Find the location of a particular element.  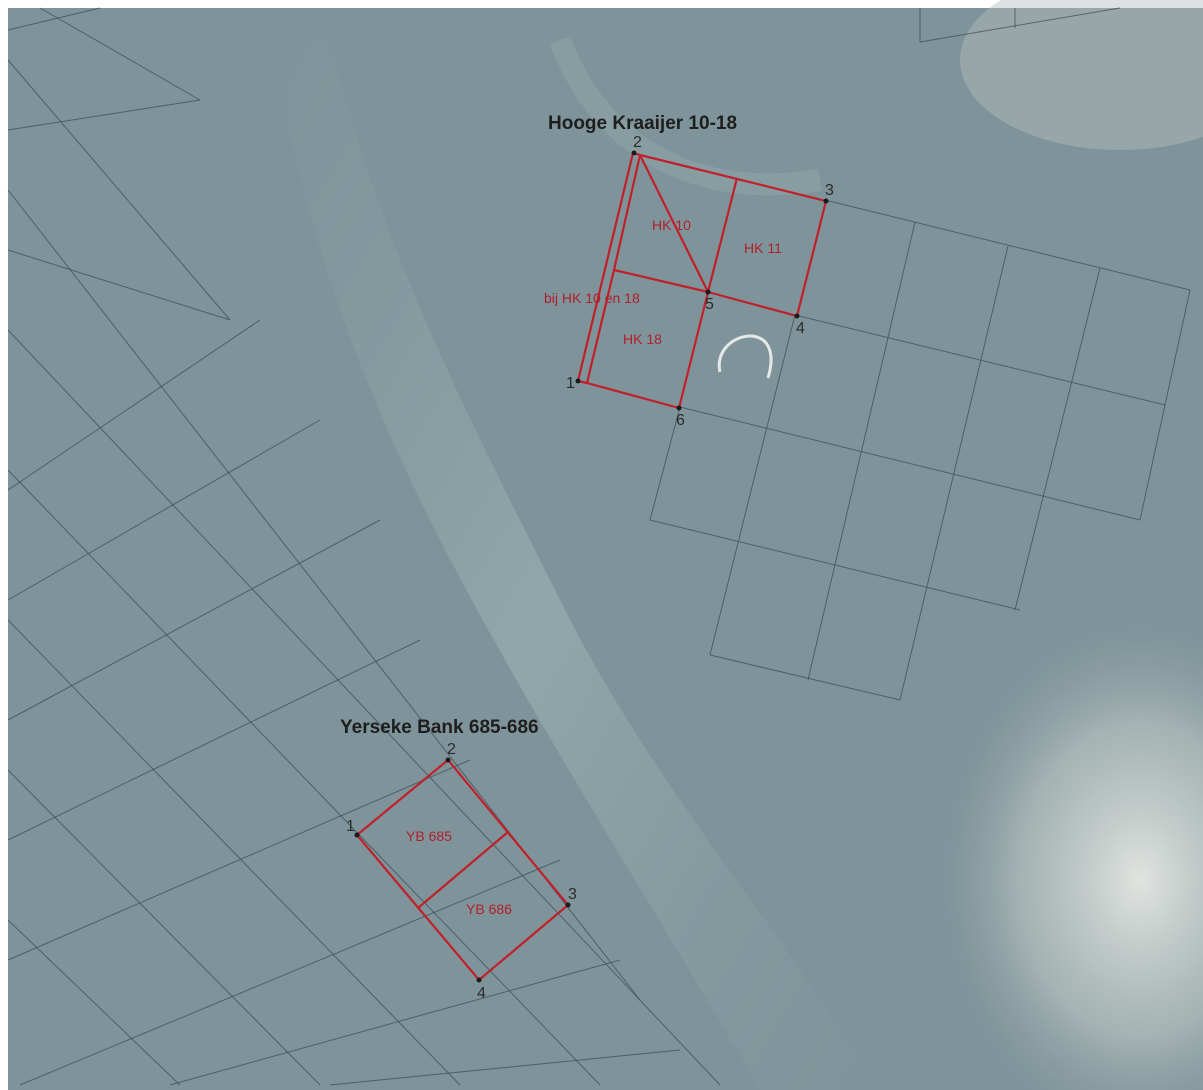

area-title-yerseke-bank: Yerseke Bank 685-686 is located at coordinates (439, 727).